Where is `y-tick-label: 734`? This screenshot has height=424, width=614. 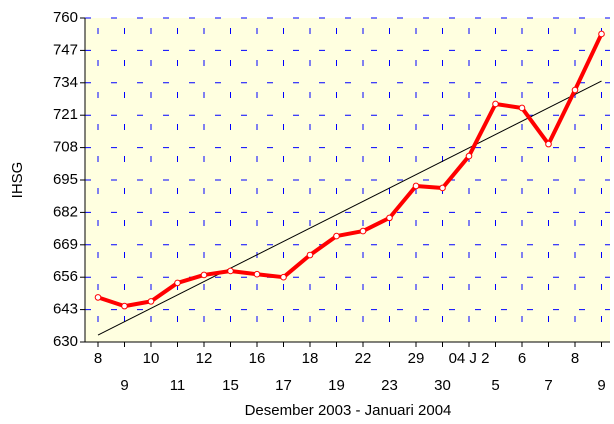 y-tick-label: 734 is located at coordinates (65, 82).